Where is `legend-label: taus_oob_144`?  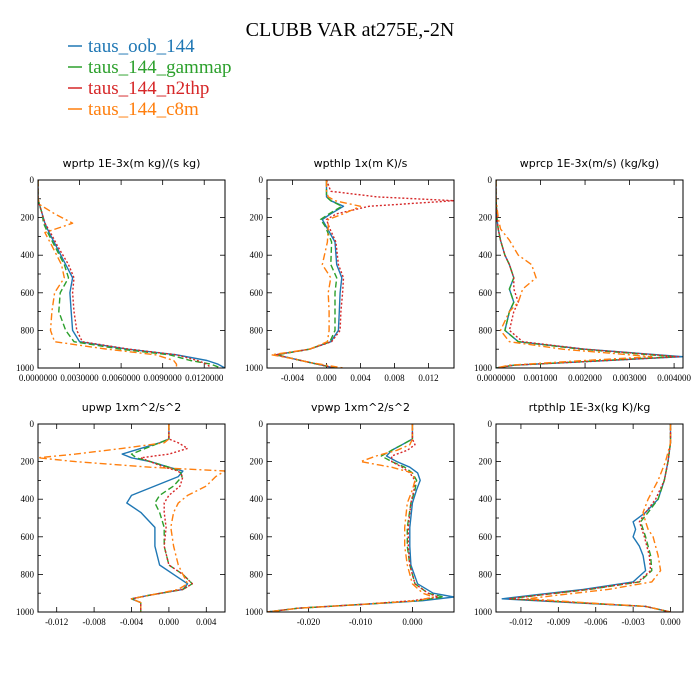
legend-label: taus_oob_144 is located at coordinates (141, 46).